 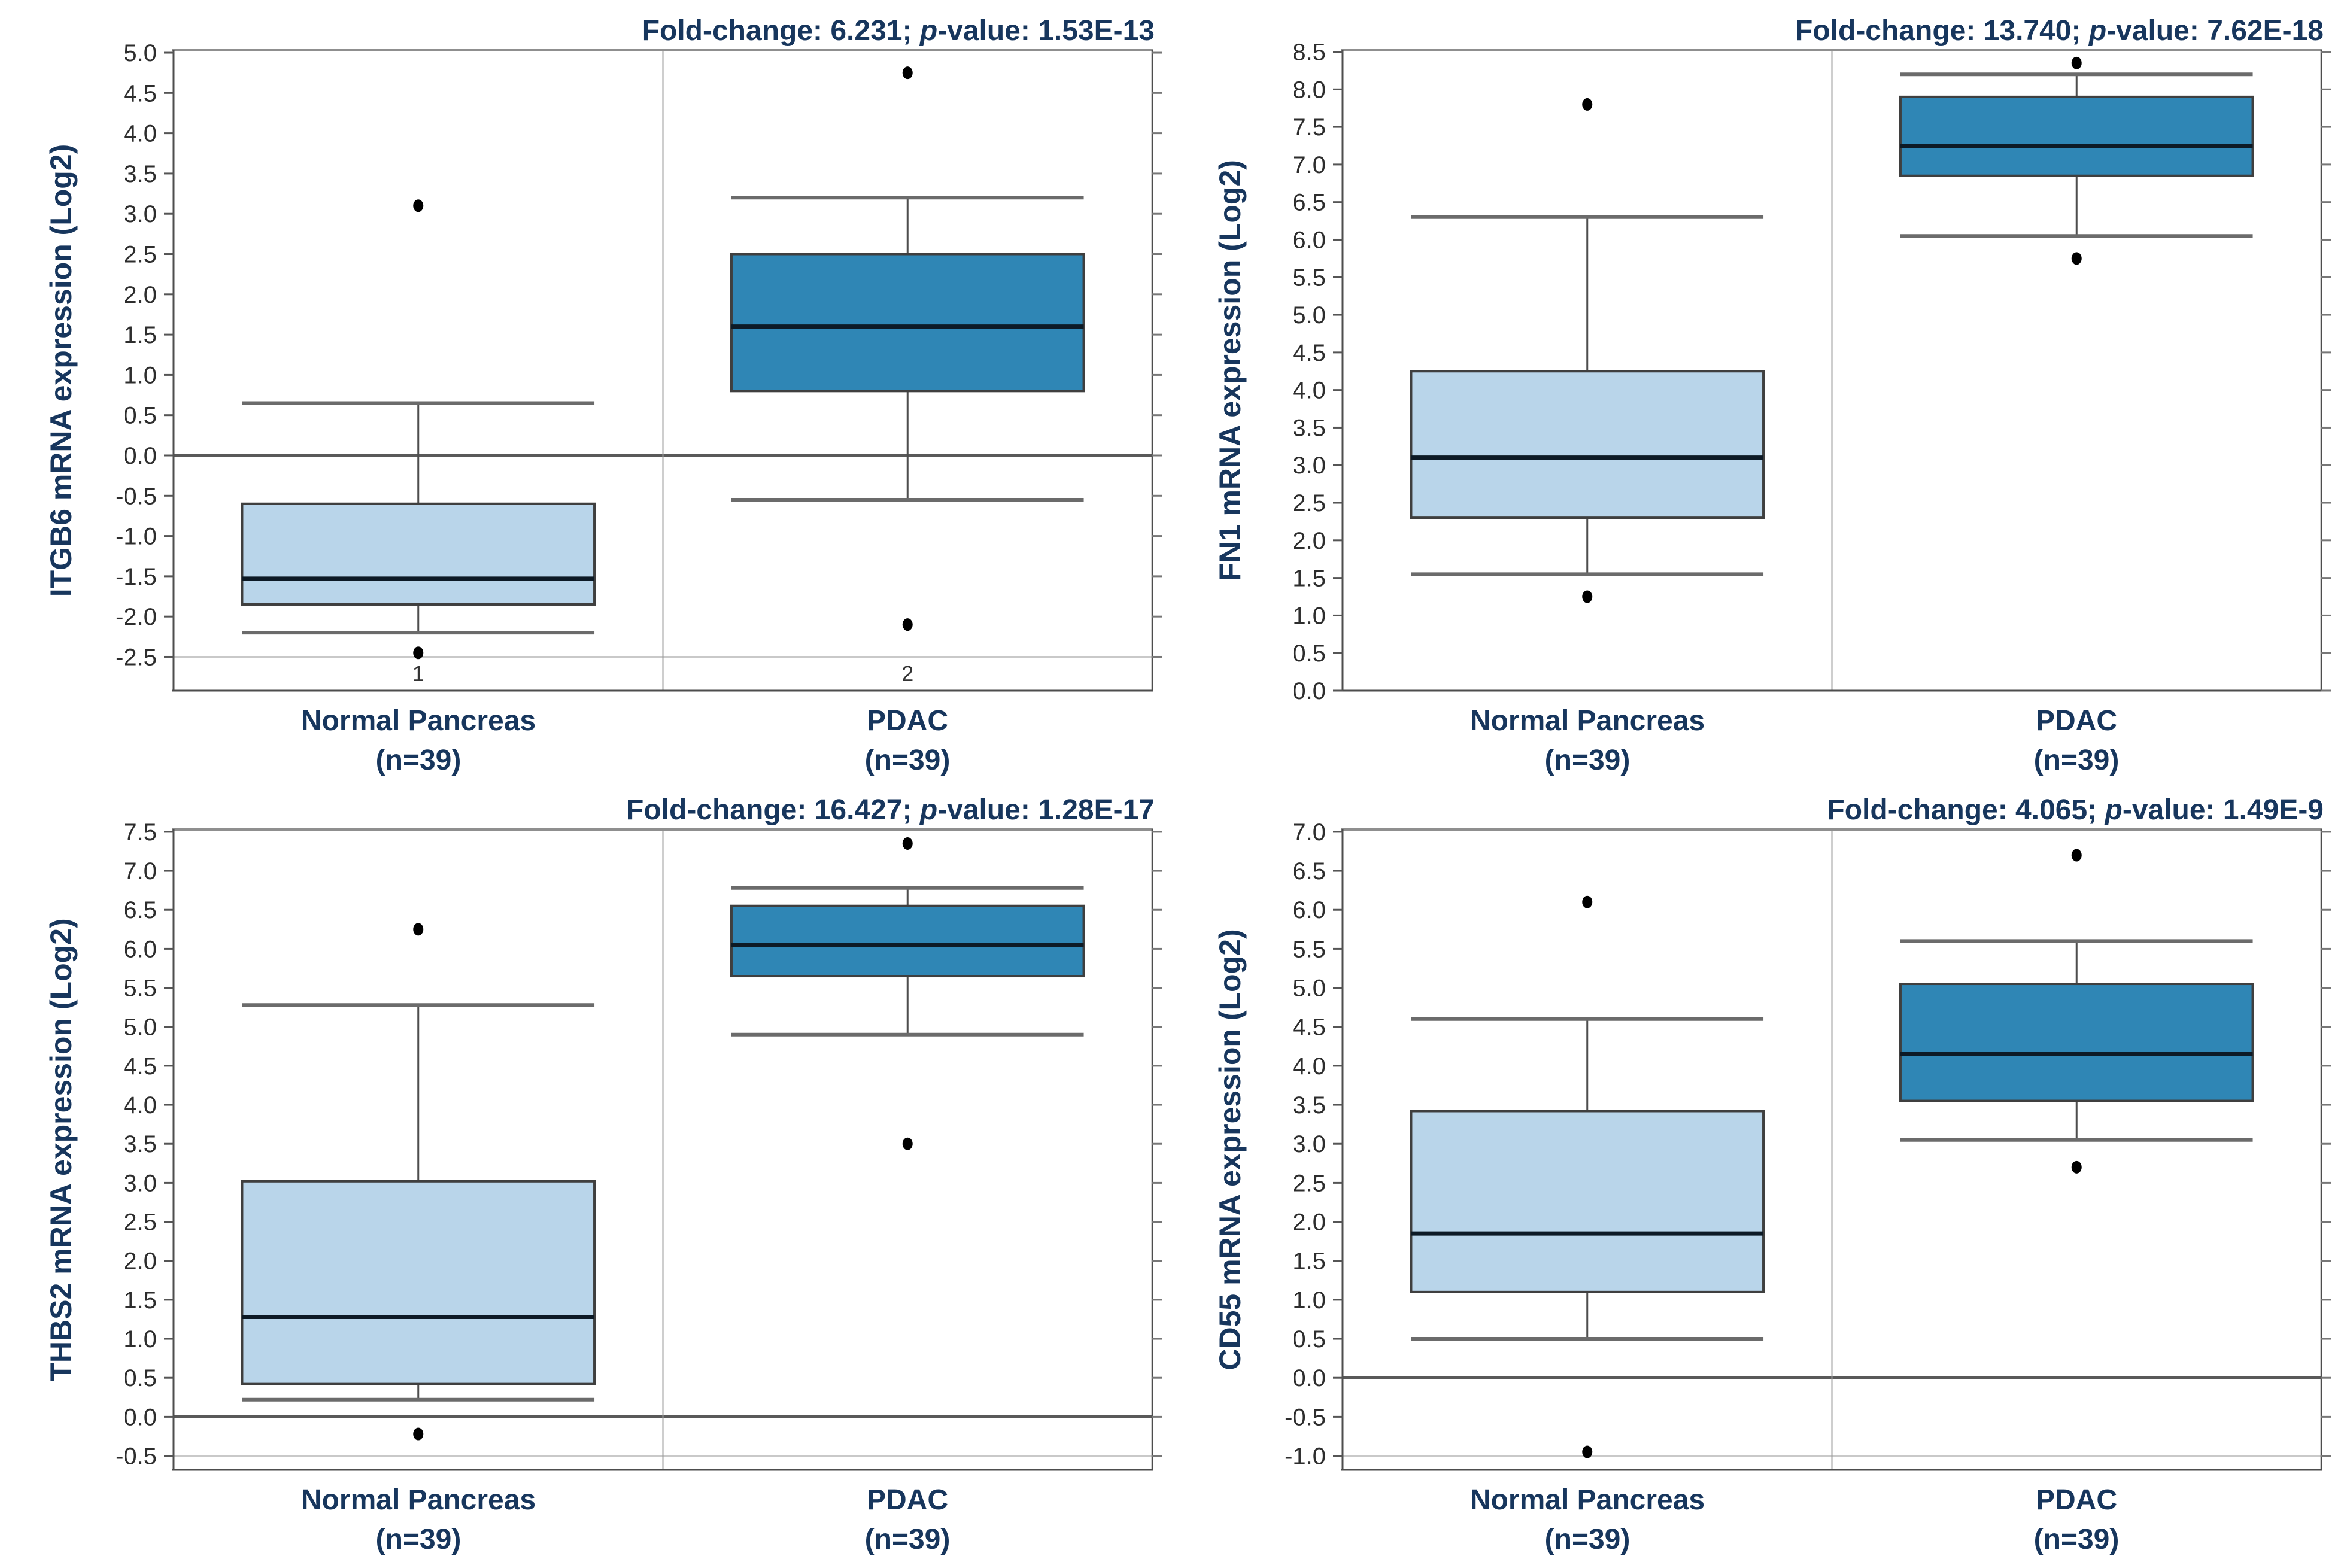 I want to click on y-tick-label: -2.5, so click(x=136, y=657).